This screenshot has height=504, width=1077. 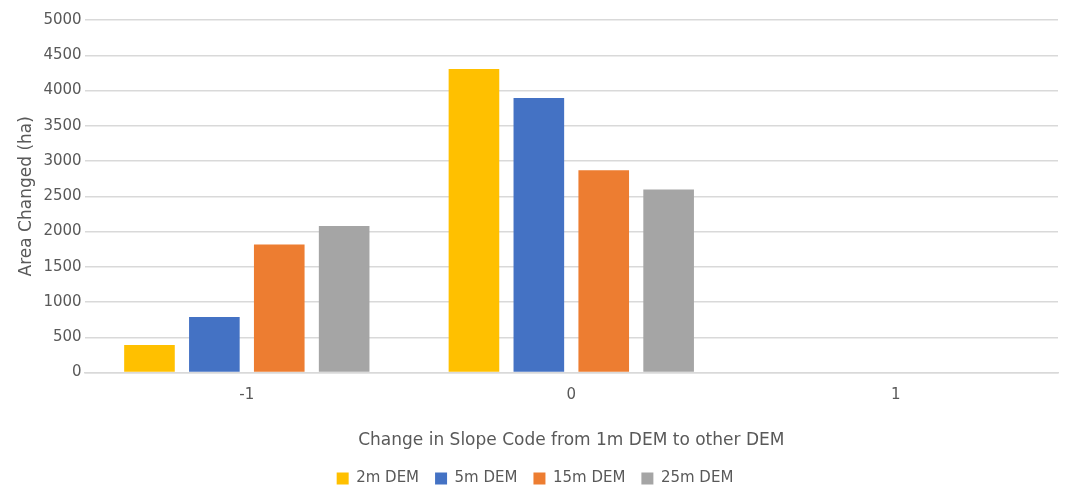 I want to click on y-tick-label: 3500, so click(x=62, y=124).